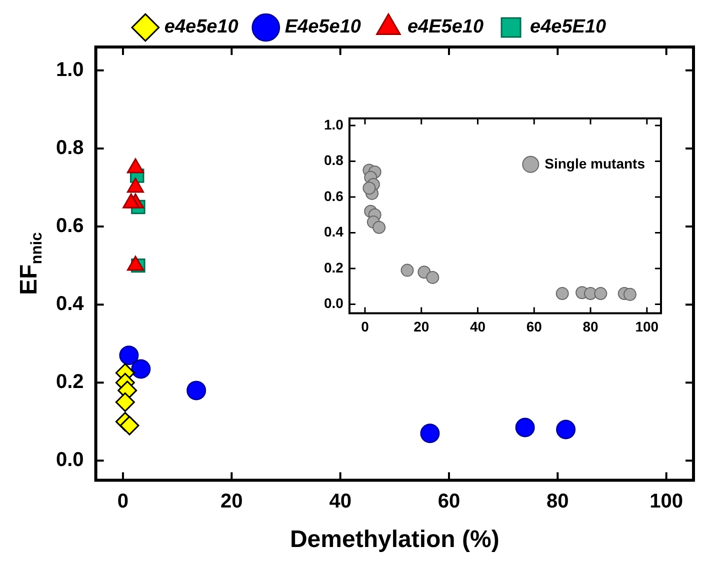 This screenshot has width=704, height=563. What do you see at coordinates (568, 27) in the screenshot?
I see `legend-label: e4e5E10` at bounding box center [568, 27].